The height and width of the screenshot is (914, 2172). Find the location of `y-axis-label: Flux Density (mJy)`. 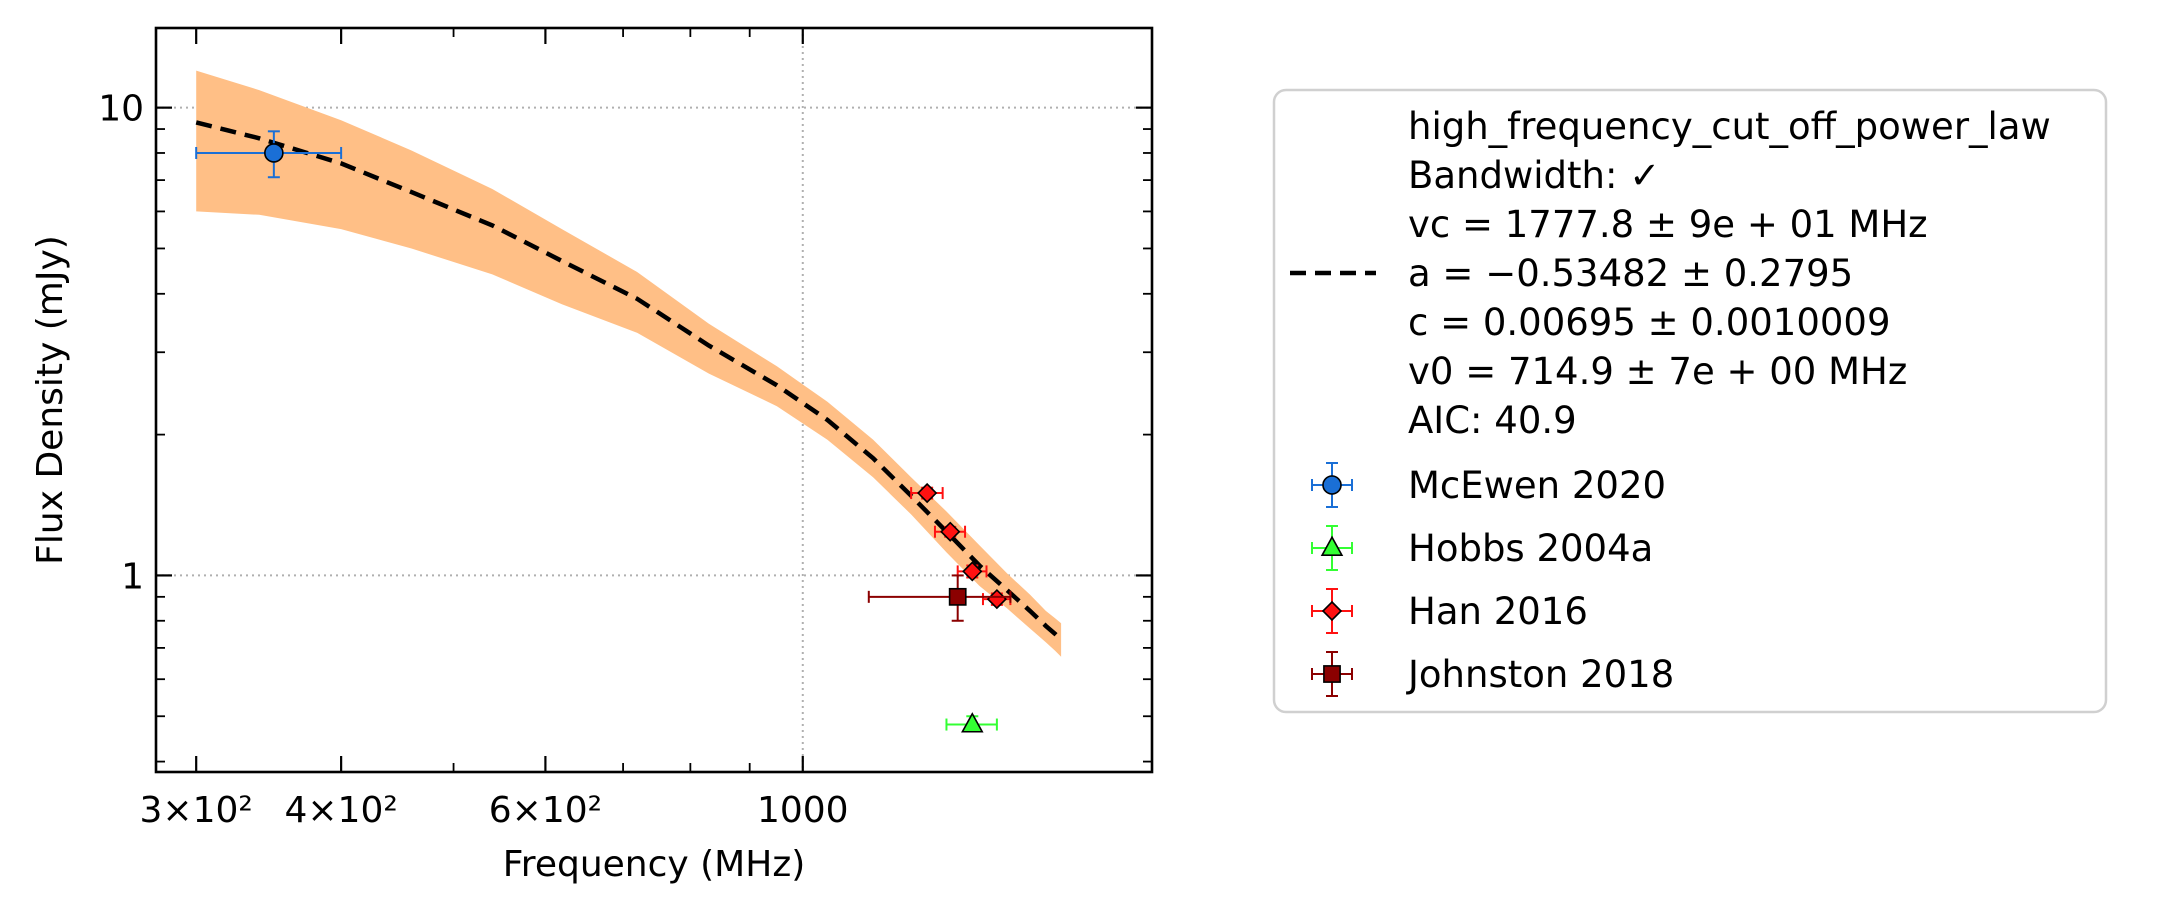

y-axis-label: Flux Density (mJy) is located at coordinates (50, 400).